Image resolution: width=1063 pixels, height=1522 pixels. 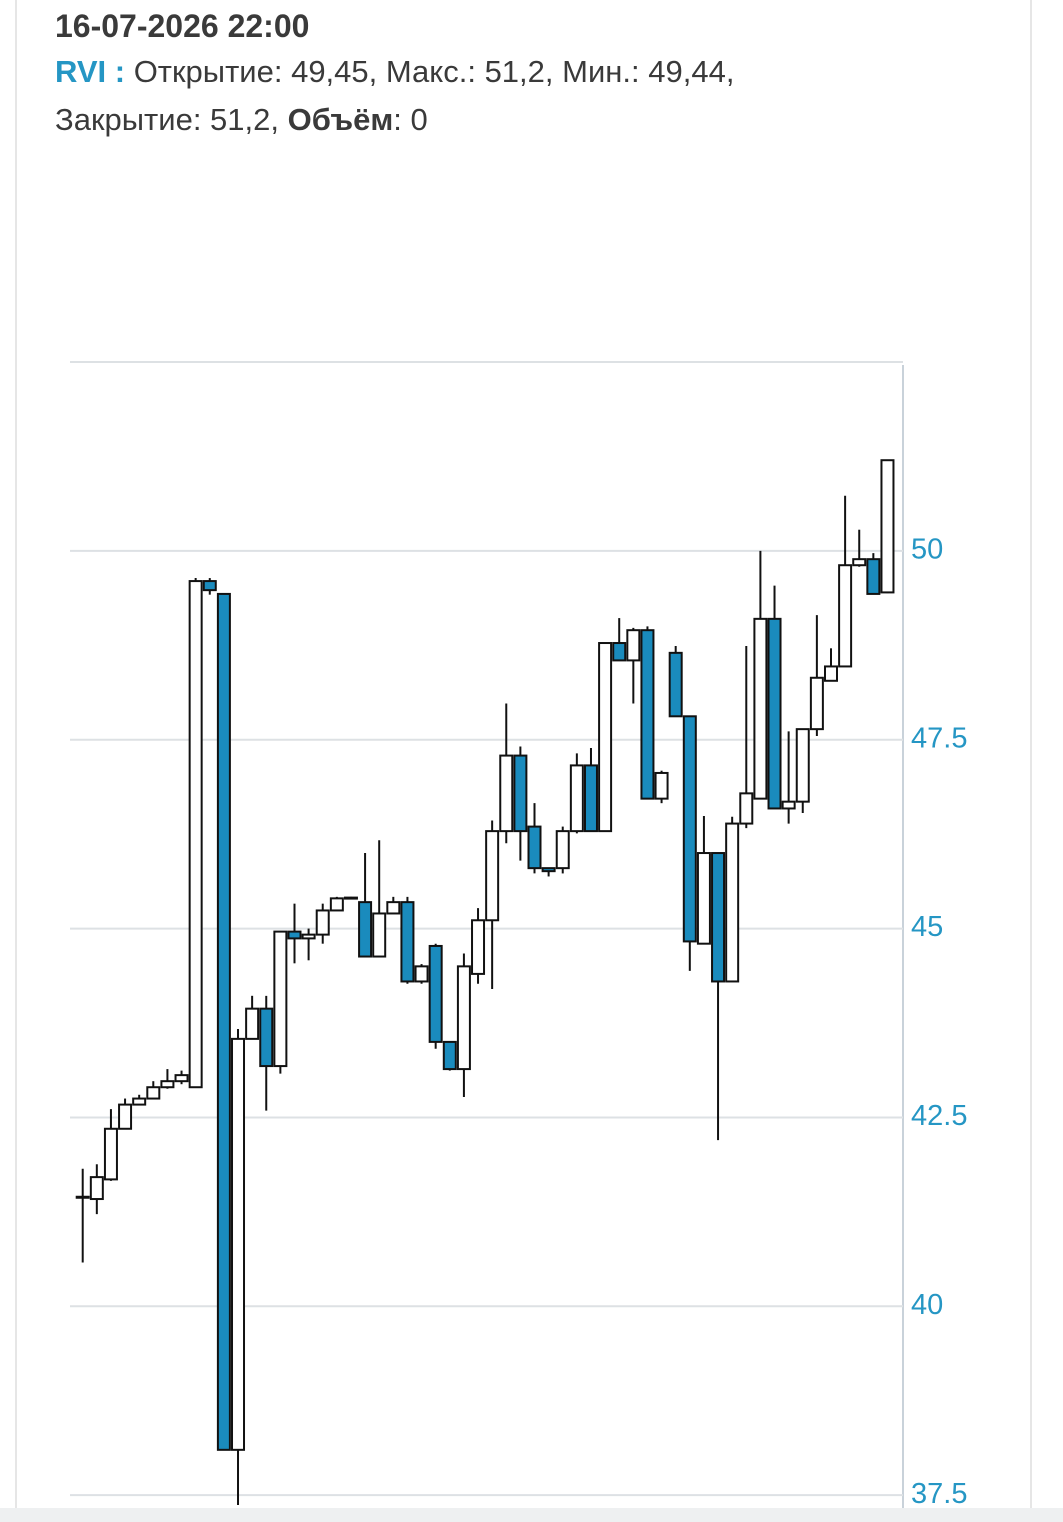 I want to click on y-tick-label: 47.5, so click(x=939, y=738).